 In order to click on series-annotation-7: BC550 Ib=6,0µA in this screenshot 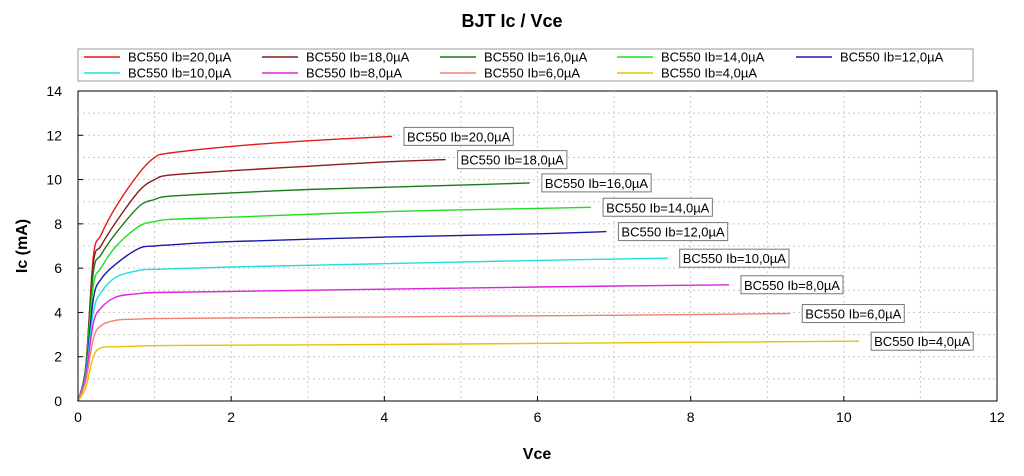, I will do `click(853, 314)`.